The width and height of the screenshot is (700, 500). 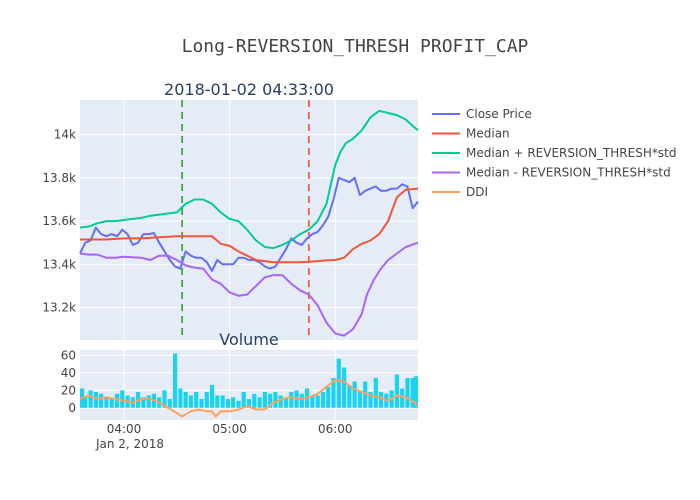 I want to click on legend-label: Median, so click(x=488, y=134).